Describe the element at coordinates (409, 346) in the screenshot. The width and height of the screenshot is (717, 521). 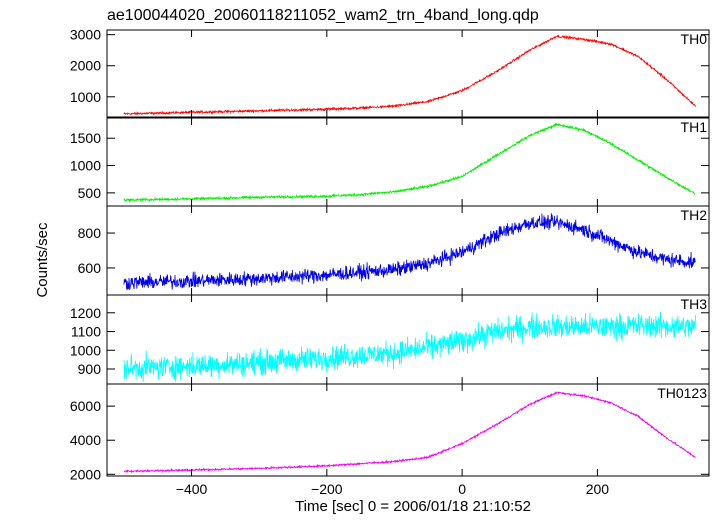
I see `series-line-th3` at that location.